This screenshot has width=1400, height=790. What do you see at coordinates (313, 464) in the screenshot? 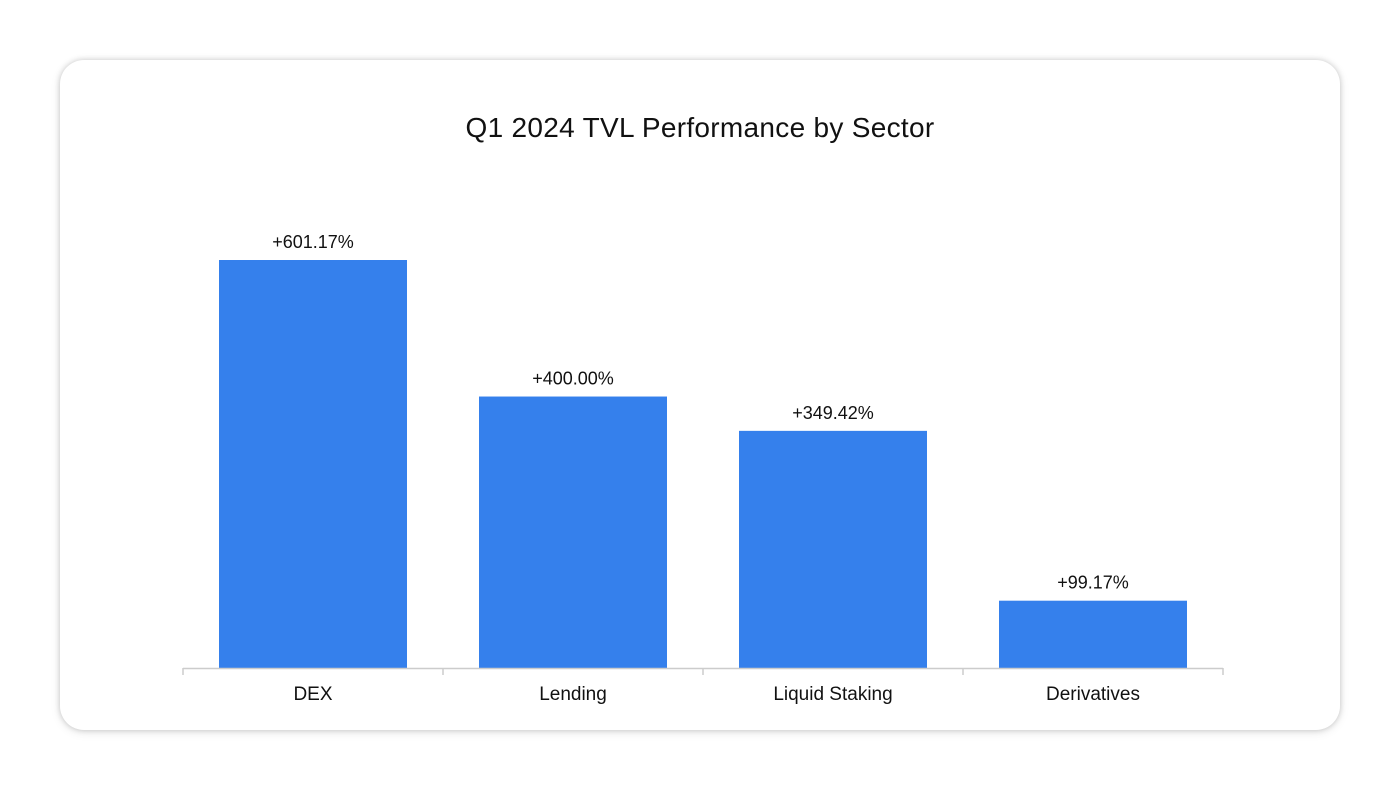
I see `bar-dex` at bounding box center [313, 464].